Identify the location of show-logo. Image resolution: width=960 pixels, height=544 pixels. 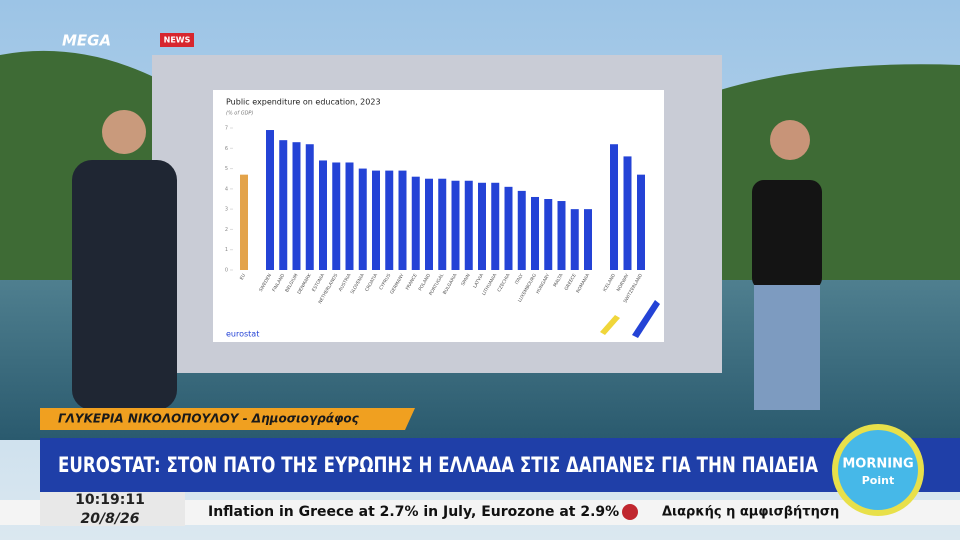
(878, 470).